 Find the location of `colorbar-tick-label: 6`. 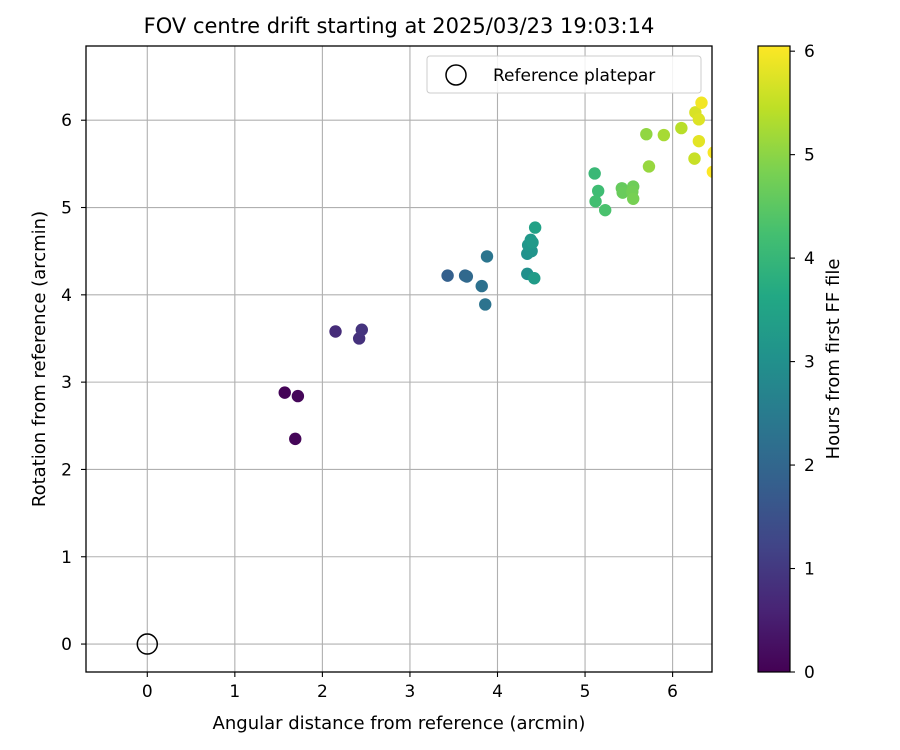

colorbar-tick-label: 6 is located at coordinates (809, 52).